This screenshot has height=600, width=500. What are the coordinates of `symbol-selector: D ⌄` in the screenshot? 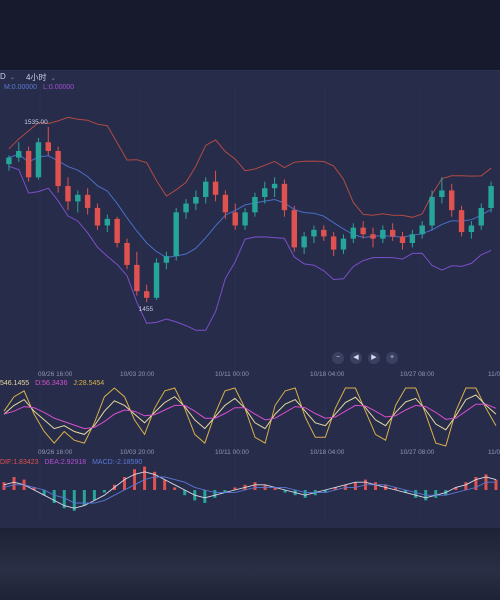 It's located at (7, 76).